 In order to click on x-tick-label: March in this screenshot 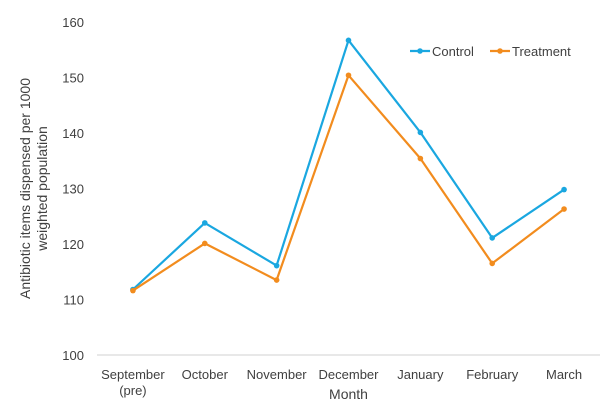, I will do `click(564, 374)`.